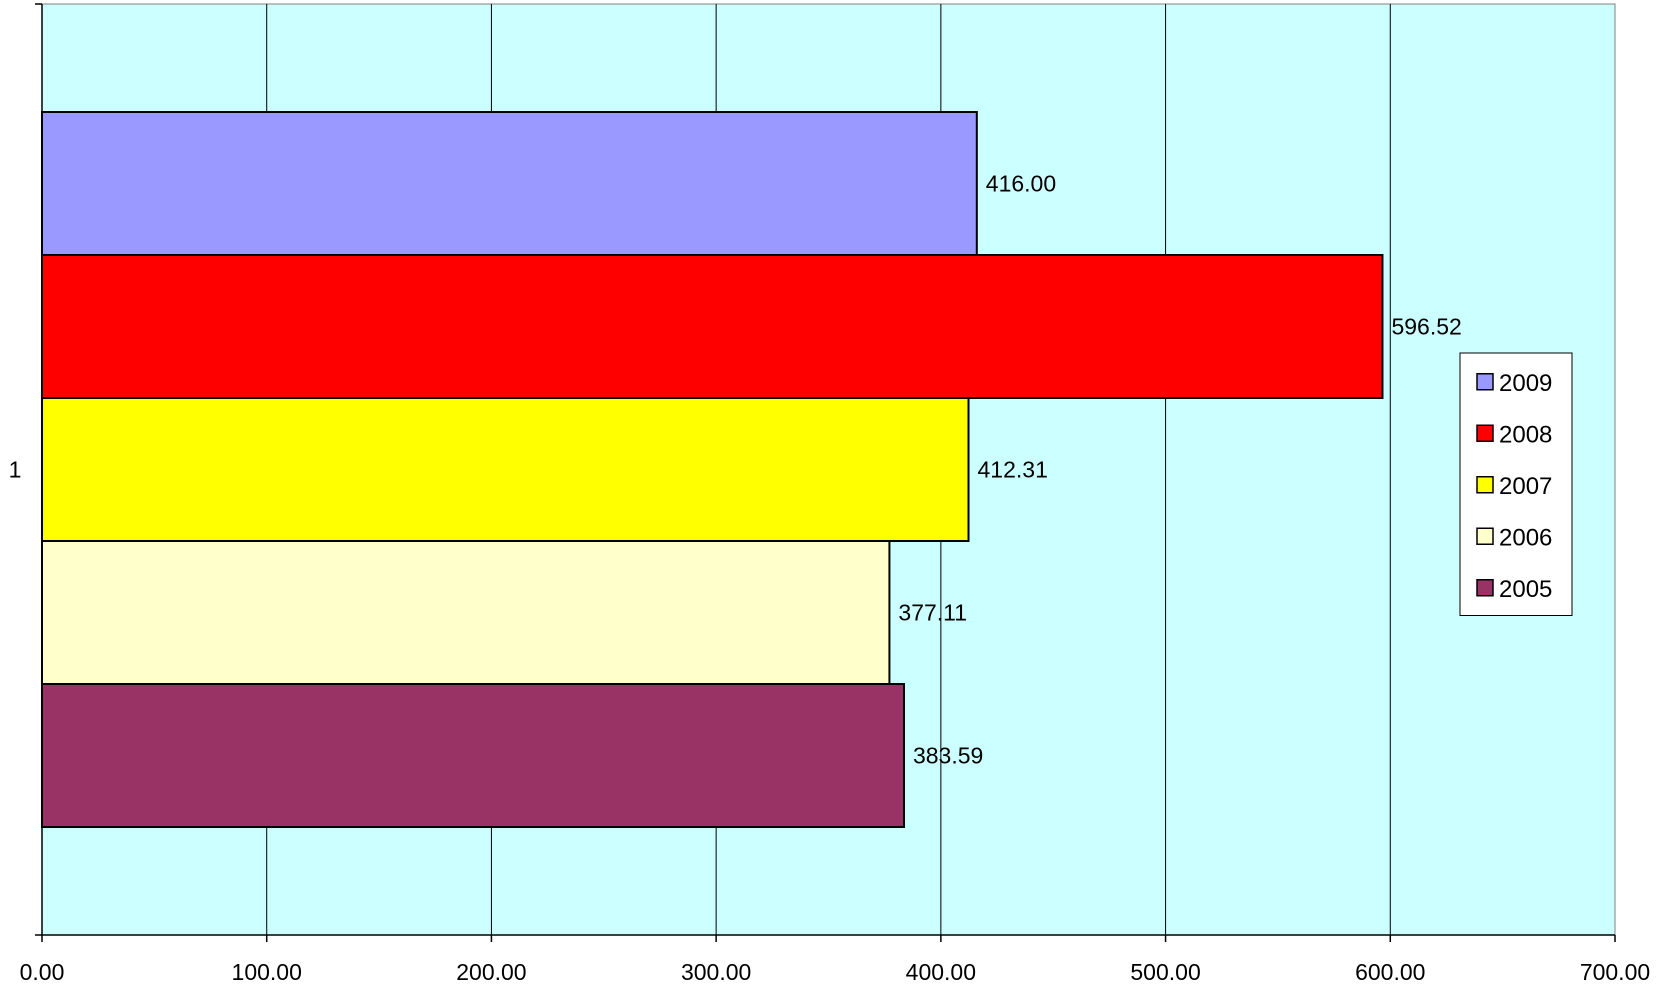 The width and height of the screenshot is (1661, 988). What do you see at coordinates (1485, 485) in the screenshot?
I see `legend-swatch-2007` at bounding box center [1485, 485].